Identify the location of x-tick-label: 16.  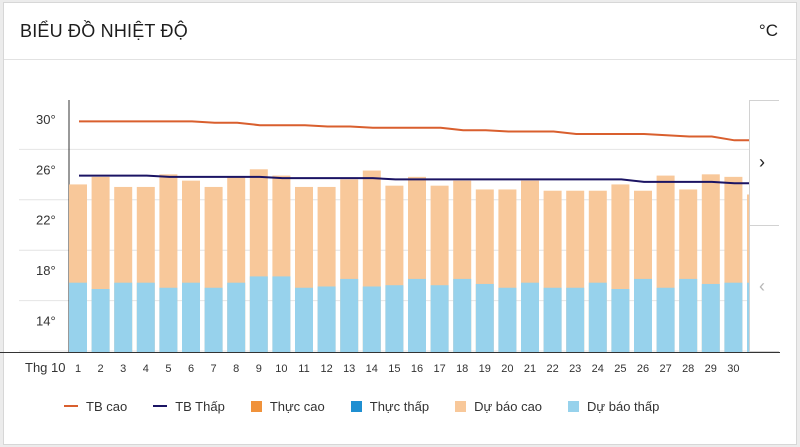
(417, 369).